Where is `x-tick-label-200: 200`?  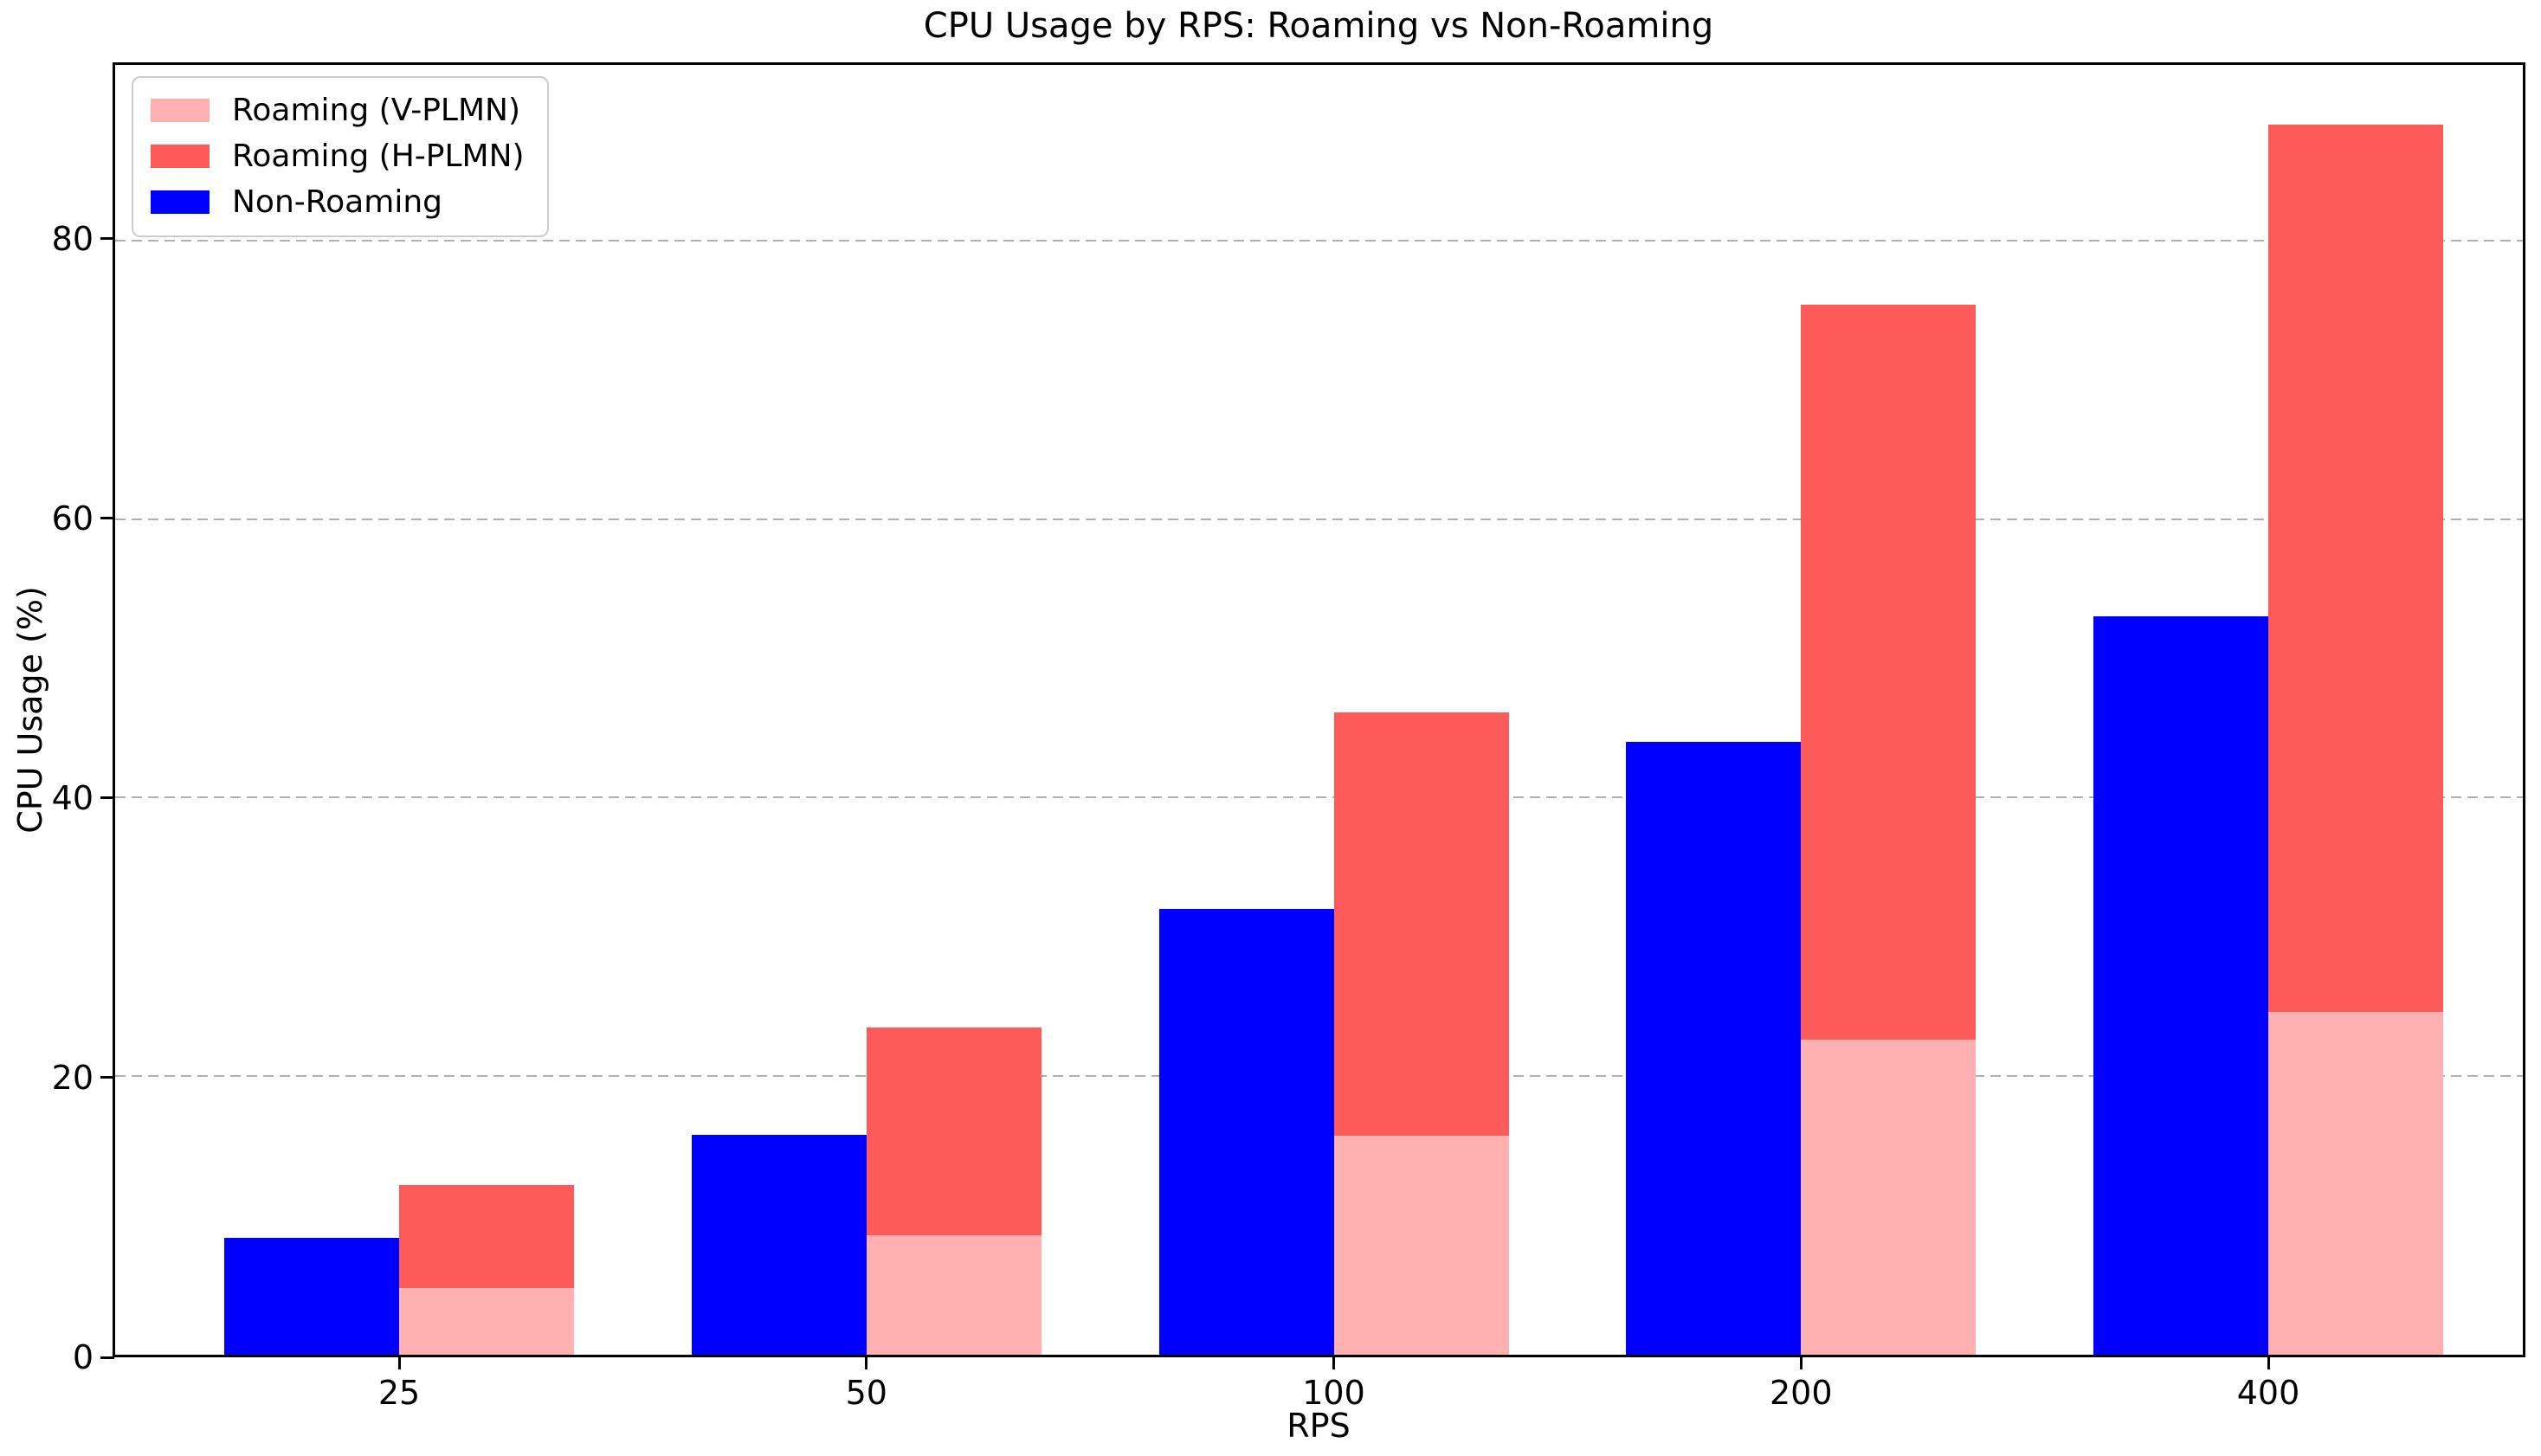 x-tick-label-200: 200 is located at coordinates (1801, 1393).